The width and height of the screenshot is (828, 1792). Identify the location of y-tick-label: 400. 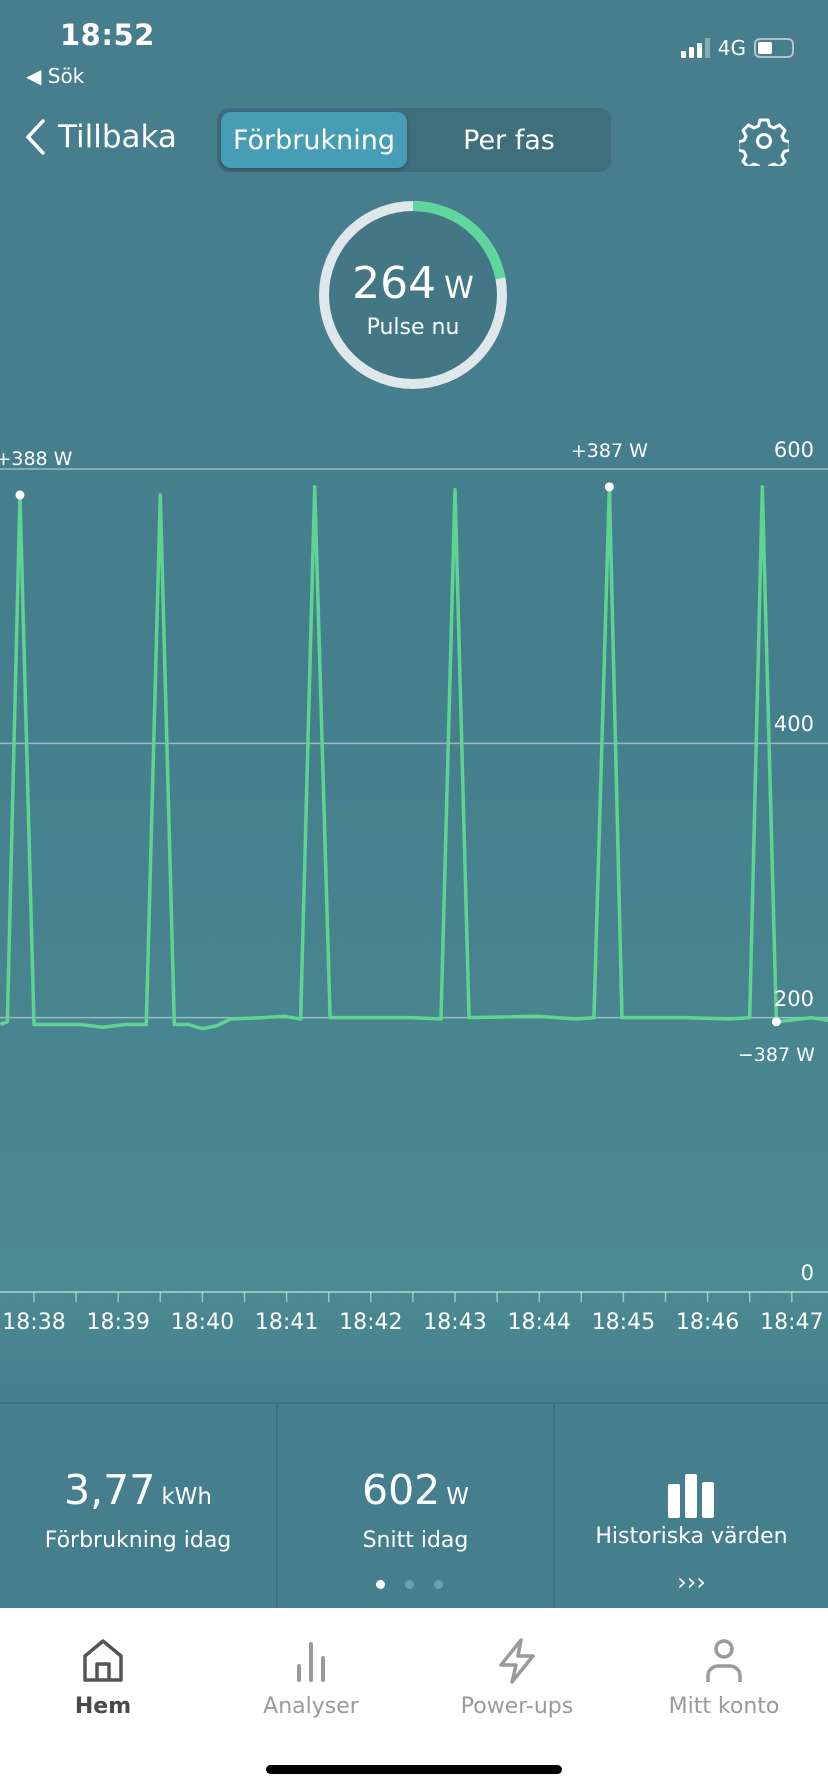
(793, 724).